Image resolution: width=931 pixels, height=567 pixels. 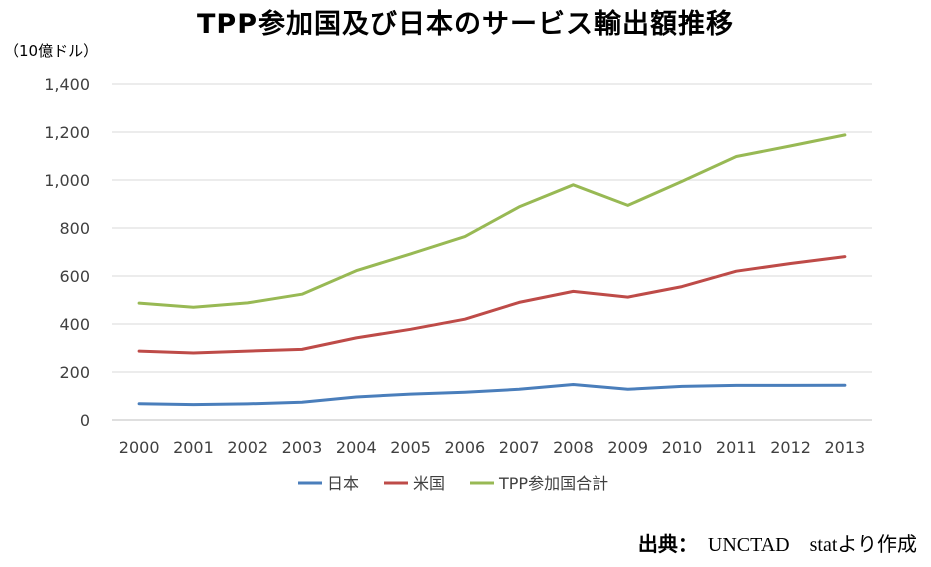 What do you see at coordinates (627, 447) in the screenshot?
I see `x-tick-label: 2009` at bounding box center [627, 447].